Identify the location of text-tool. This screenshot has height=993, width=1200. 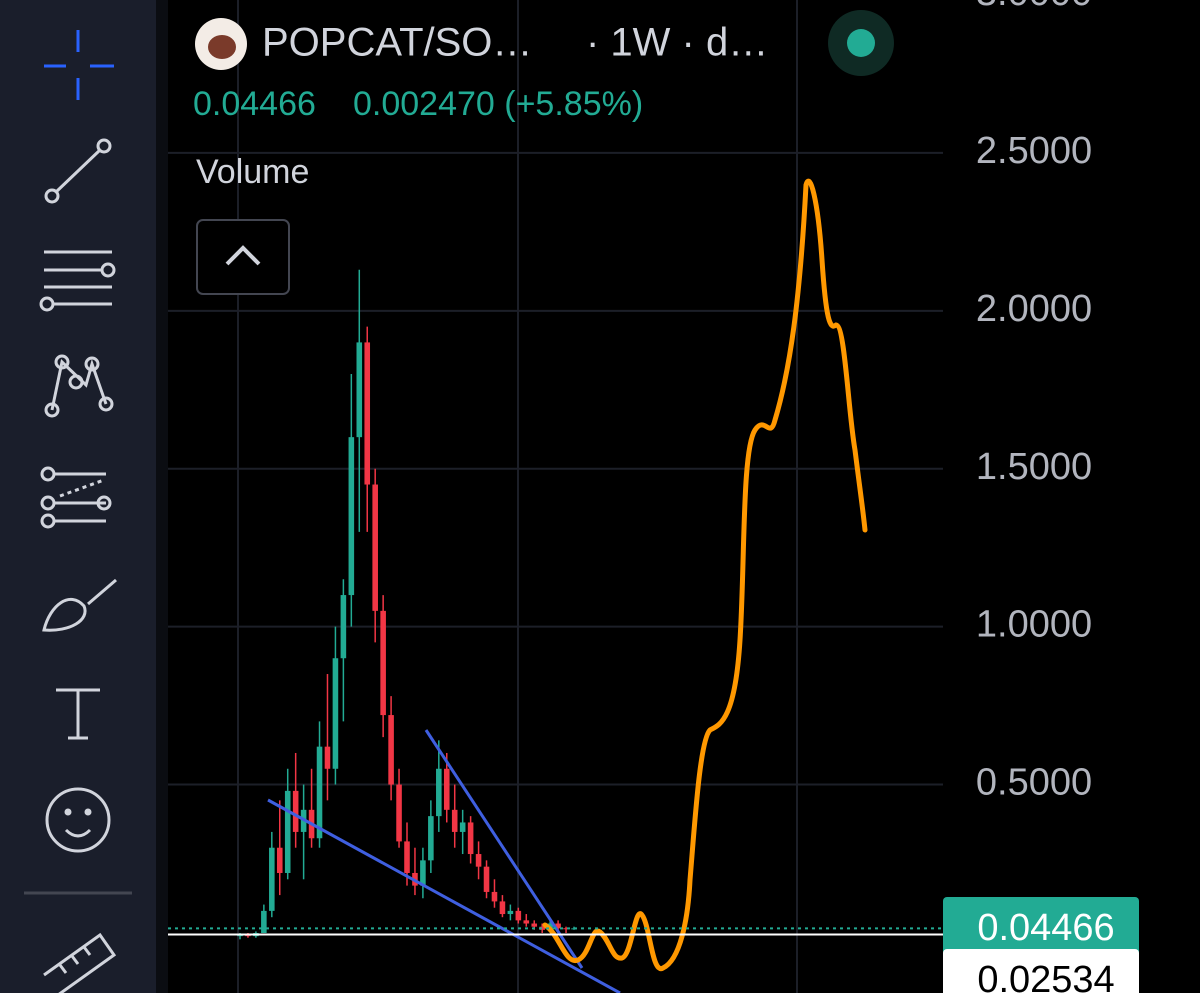
(78, 714).